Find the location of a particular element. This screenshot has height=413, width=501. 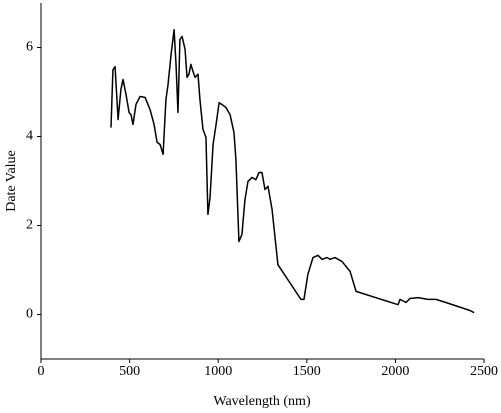

y-tick-label: 2 is located at coordinates (29, 225).